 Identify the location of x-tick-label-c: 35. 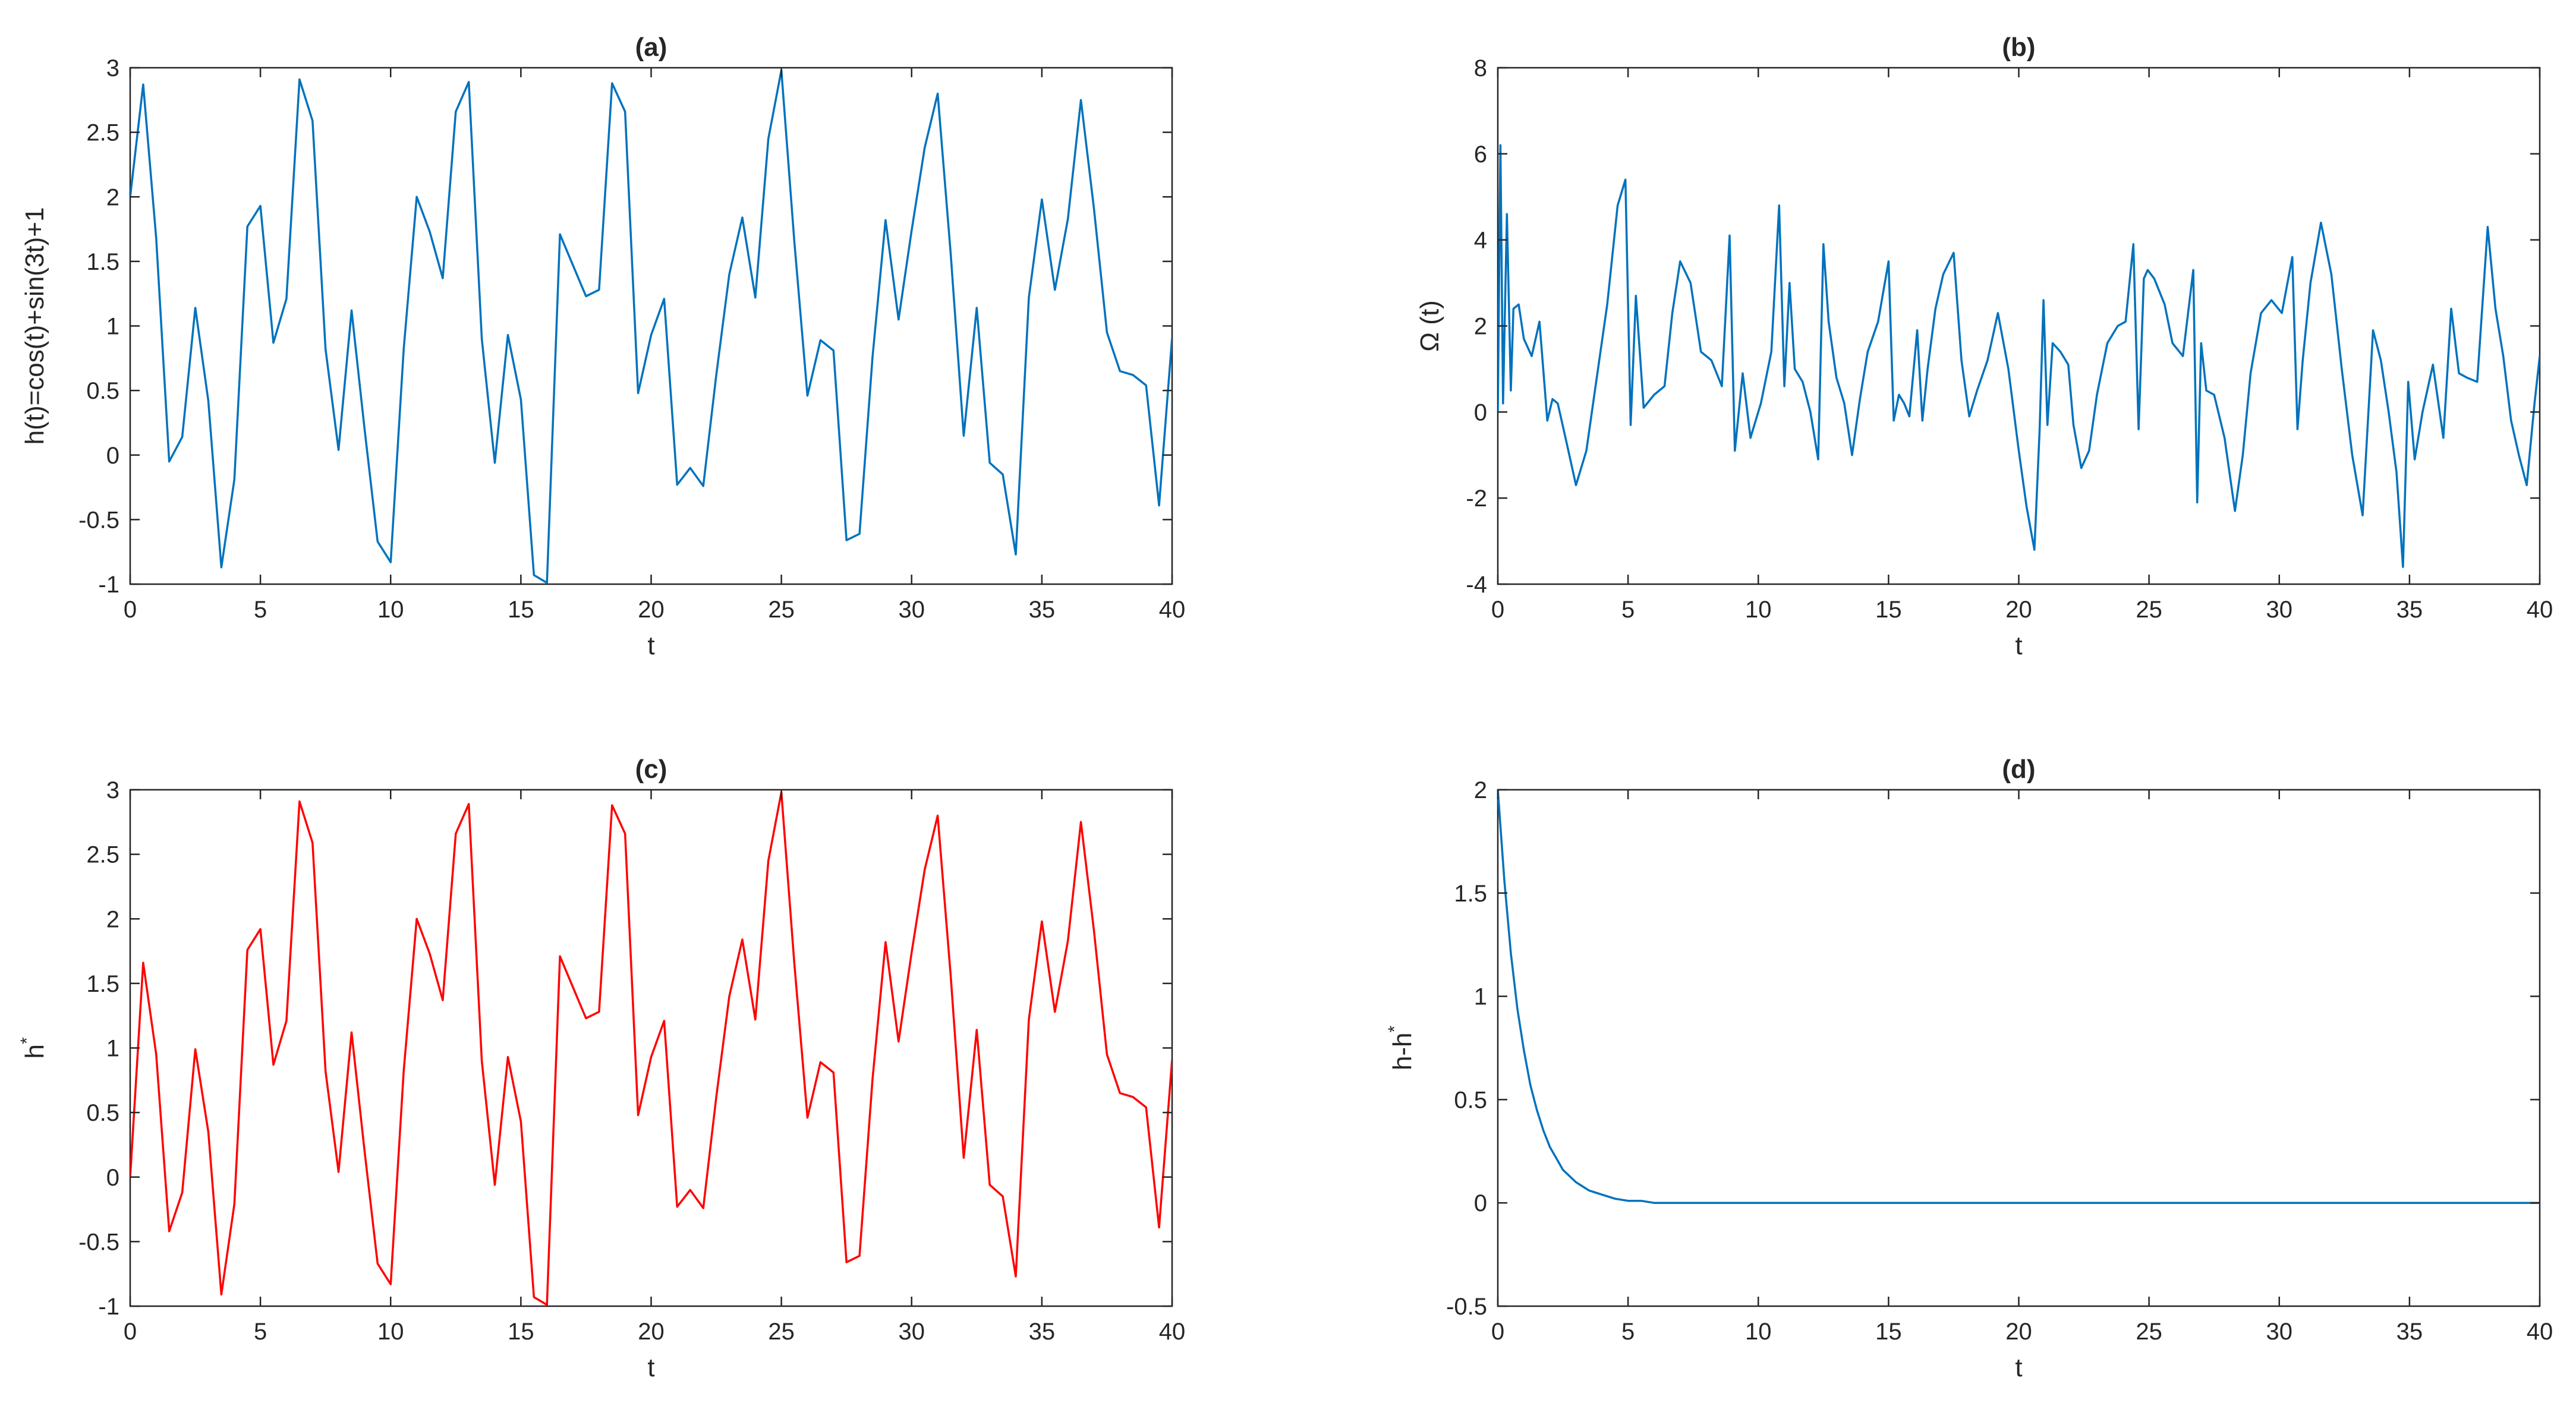
(1042, 1332).